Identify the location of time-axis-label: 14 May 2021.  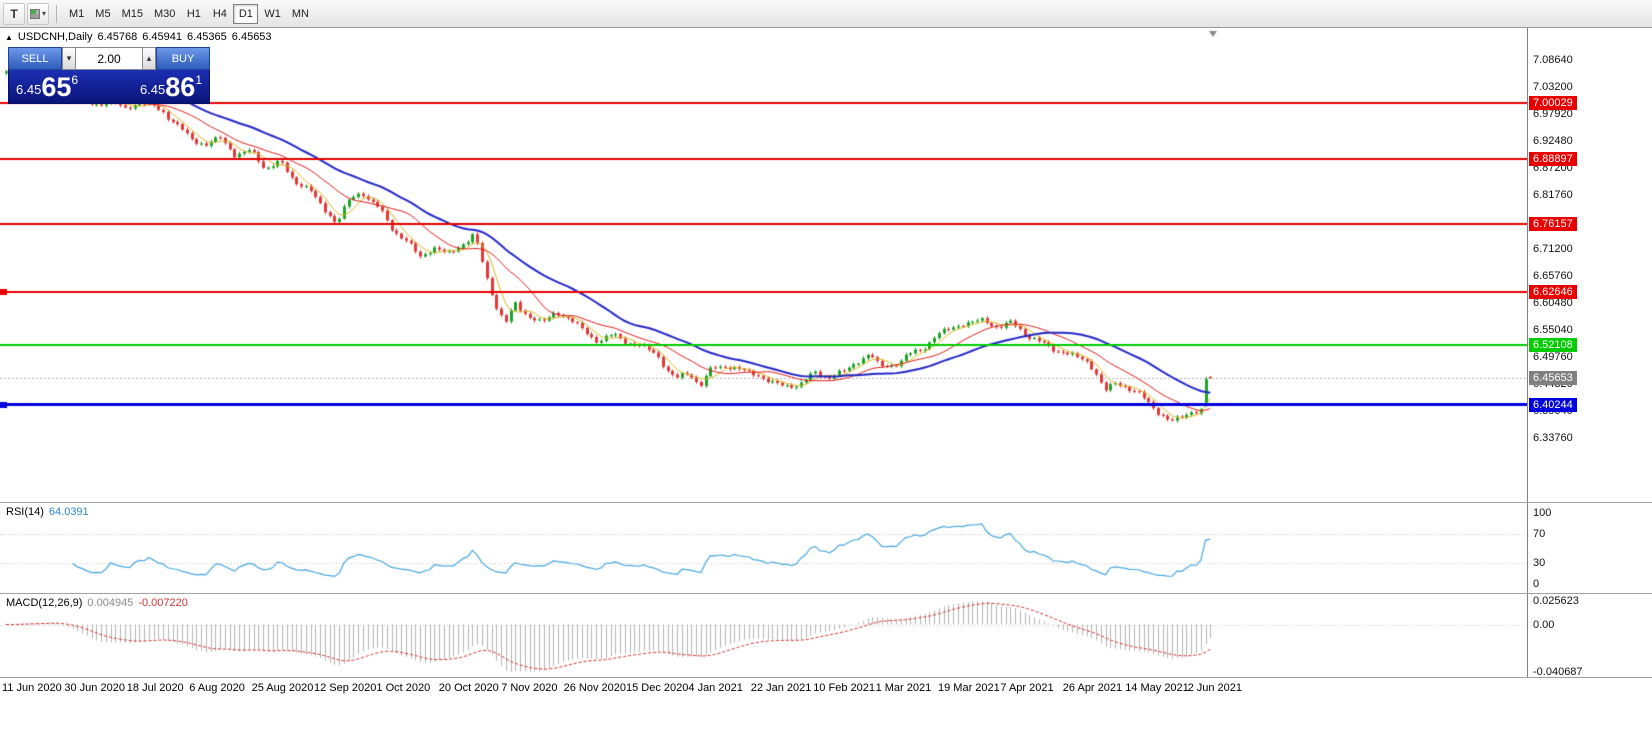
(1157, 688).